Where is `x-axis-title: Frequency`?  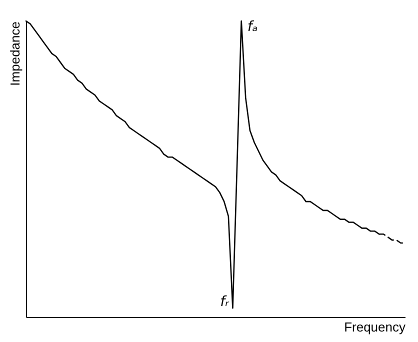 x-axis-title: Frequency is located at coordinates (375, 327).